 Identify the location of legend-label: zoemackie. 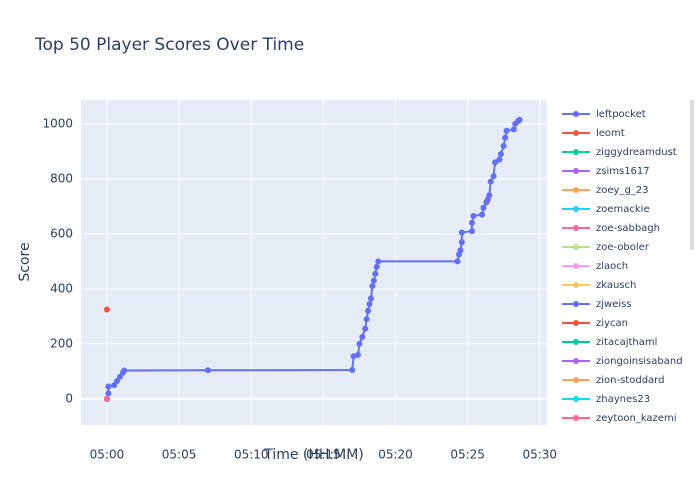
(623, 209).